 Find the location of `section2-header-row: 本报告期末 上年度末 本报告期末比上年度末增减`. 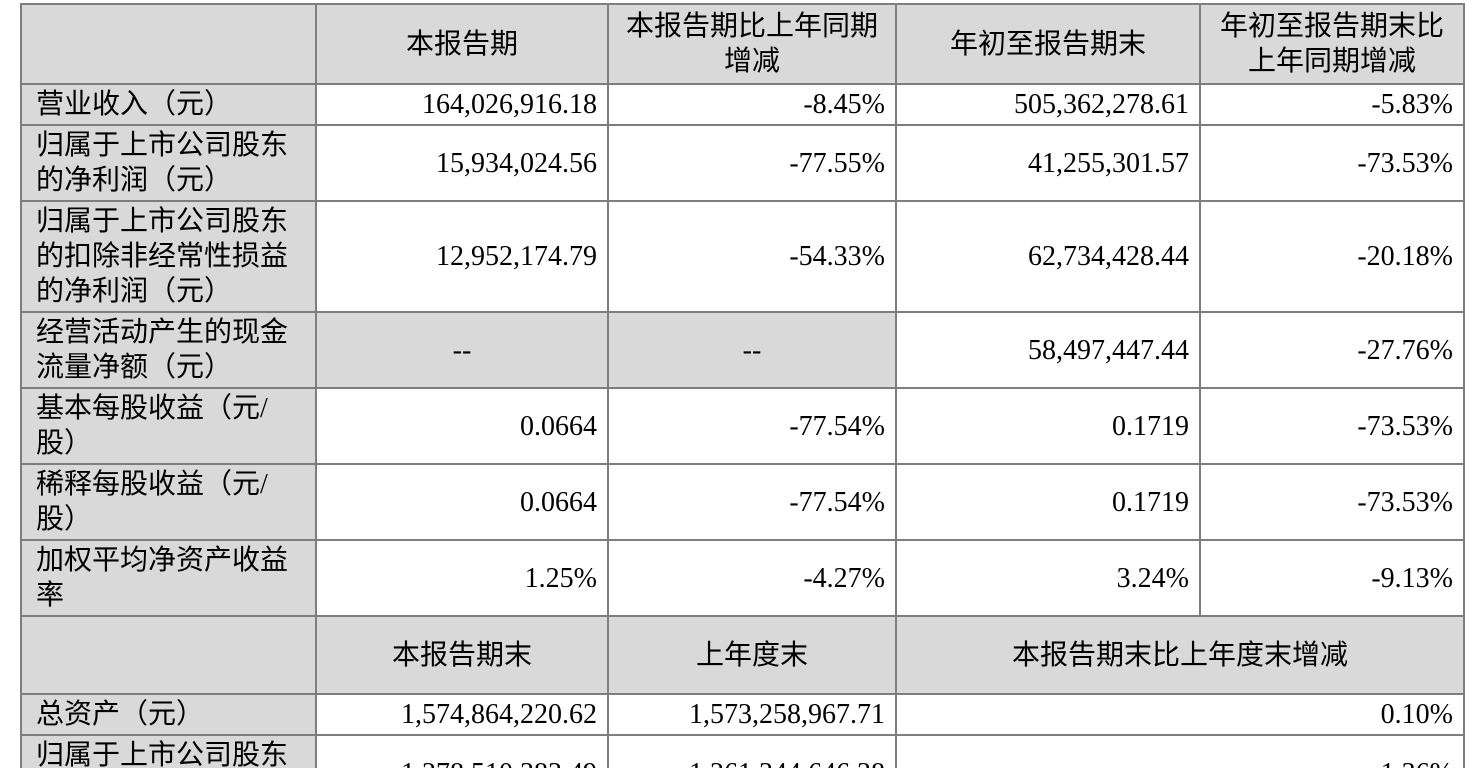

section2-header-row: 本报告期末 上年度末 本报告期末比上年度末增减 is located at coordinates (742, 655).